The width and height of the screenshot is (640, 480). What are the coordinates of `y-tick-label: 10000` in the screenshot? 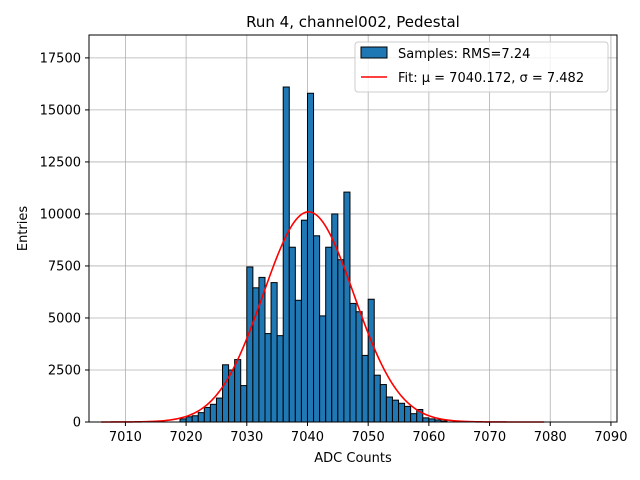 It's located at (60, 214).